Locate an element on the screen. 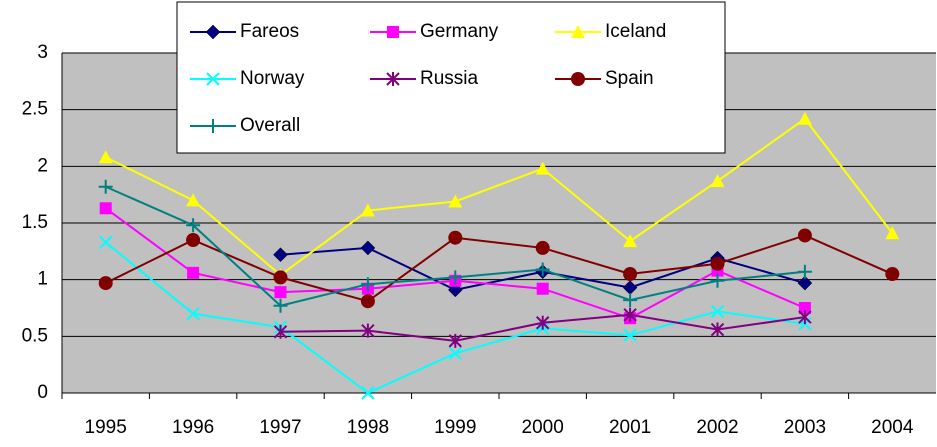 This screenshot has height=447, width=937. legend-label: Fareos is located at coordinates (269, 31).